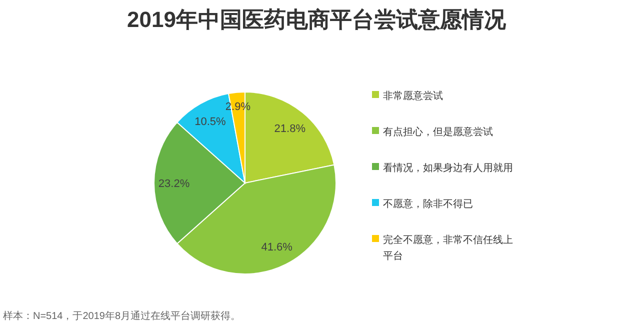  I want to click on legend-label: 不愿意，除非不得已, so click(428, 204).